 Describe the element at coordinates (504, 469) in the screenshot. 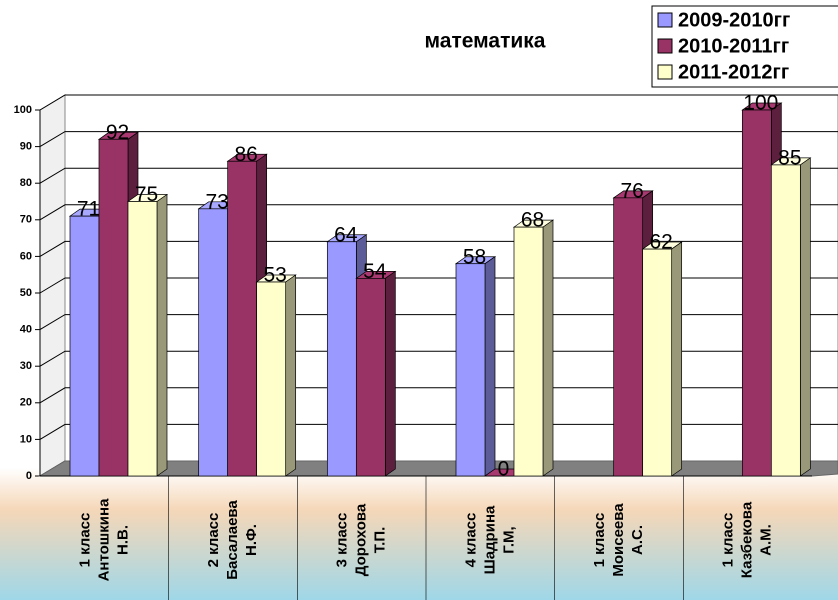

I see `data-label: 0` at that location.